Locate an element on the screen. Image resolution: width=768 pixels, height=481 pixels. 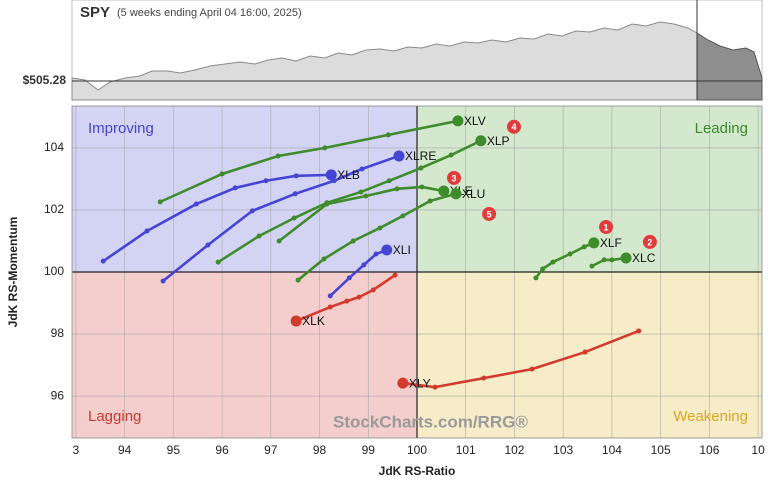
x-axis-title: JdK RS-Ratio is located at coordinates (417, 471).